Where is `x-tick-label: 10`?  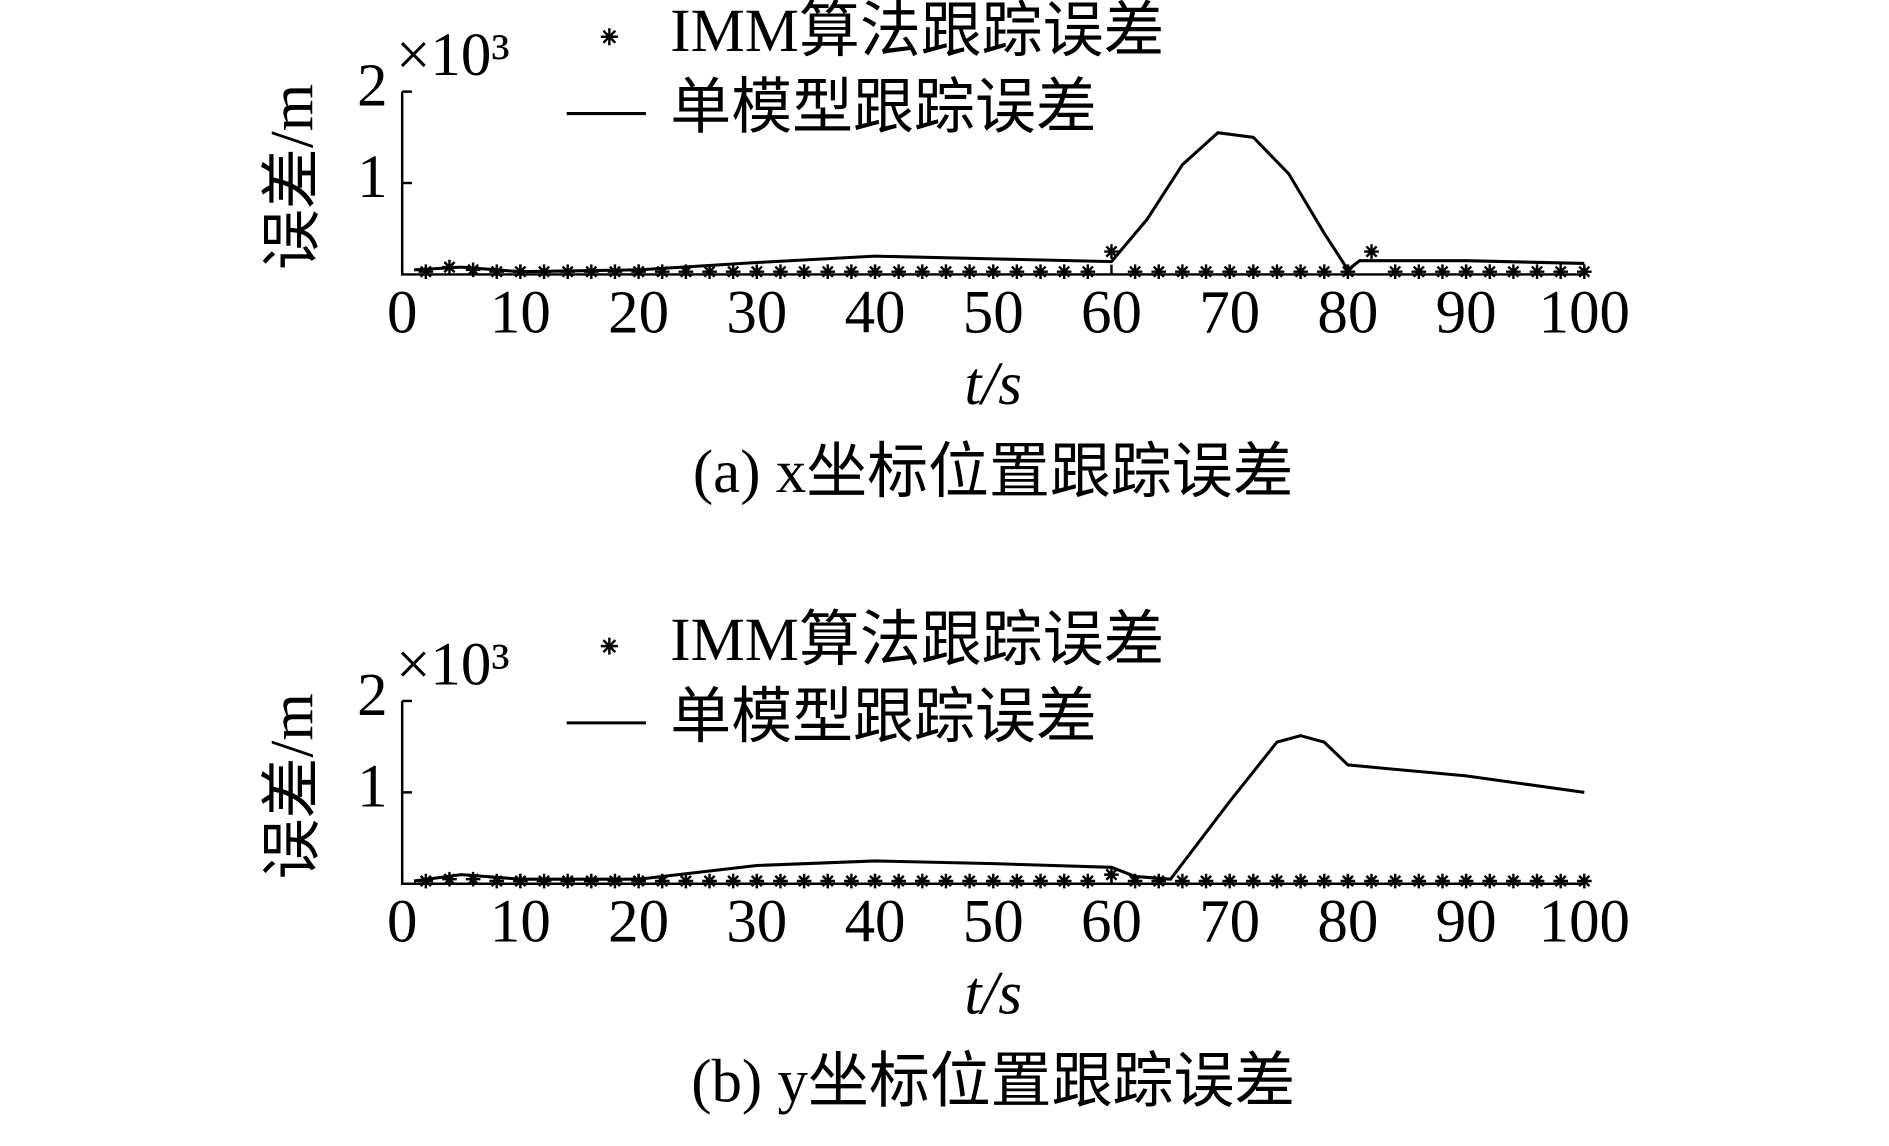 x-tick-label: 10 is located at coordinates (520, 922).